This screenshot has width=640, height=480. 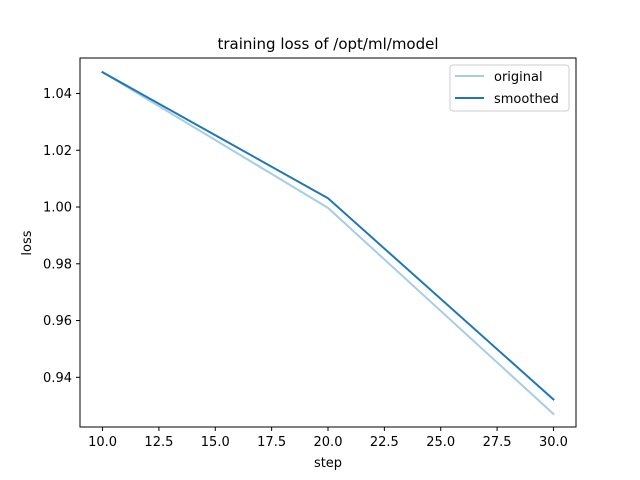 What do you see at coordinates (526, 99) in the screenshot?
I see `legend-label-smoothed: smoothed` at bounding box center [526, 99].